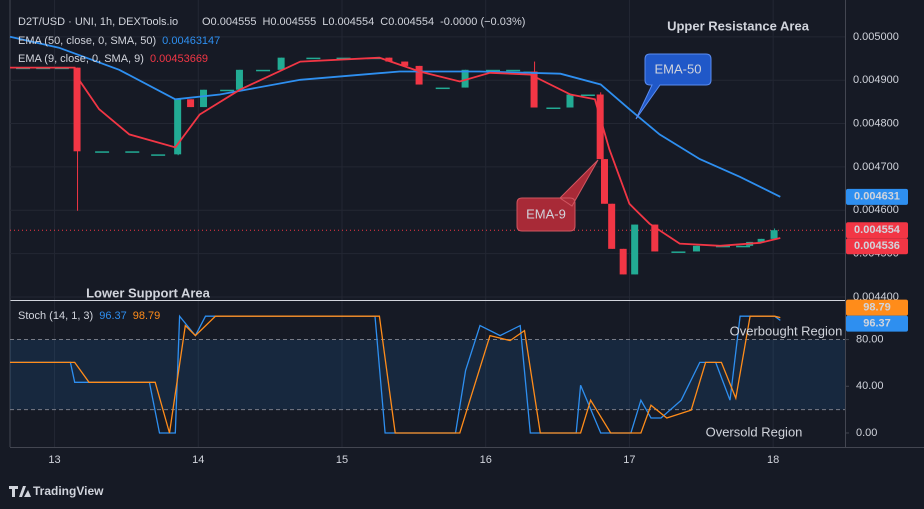  Describe the element at coordinates (876, 123) in the screenshot. I see `y-tick-label: 0.004800` at that location.